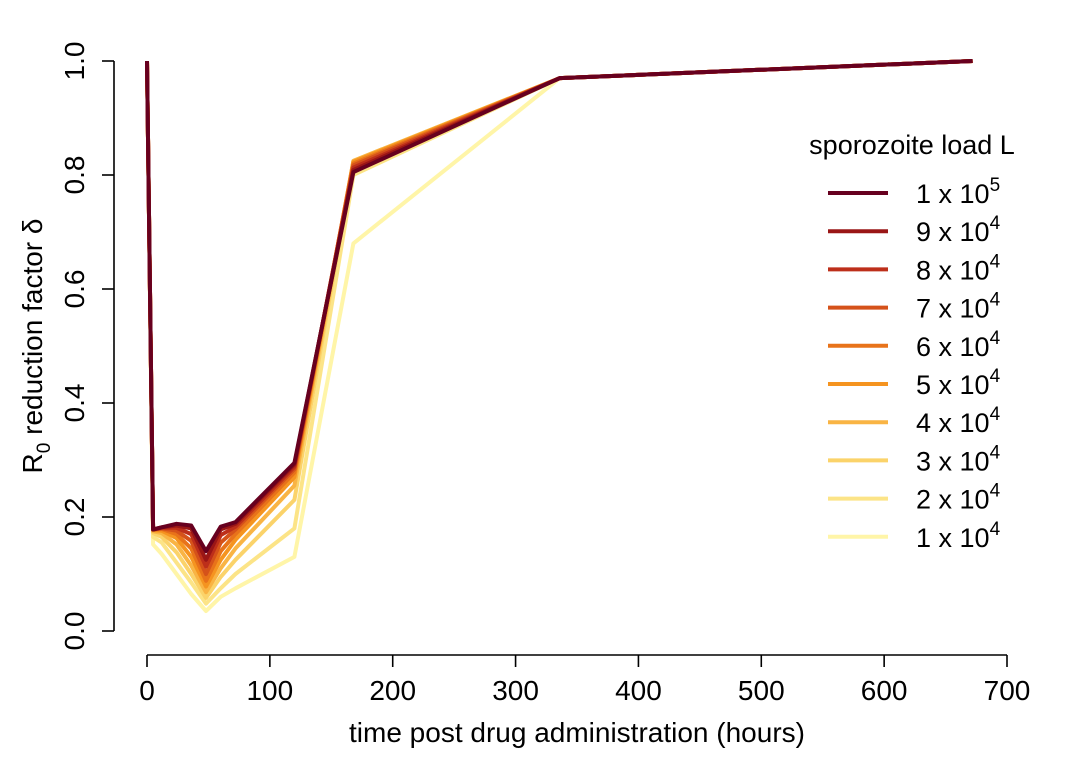 The image size is (1075, 768). Describe the element at coordinates (958, 268) in the screenshot. I see `legend-label: 8 x 10⁴` at that location.